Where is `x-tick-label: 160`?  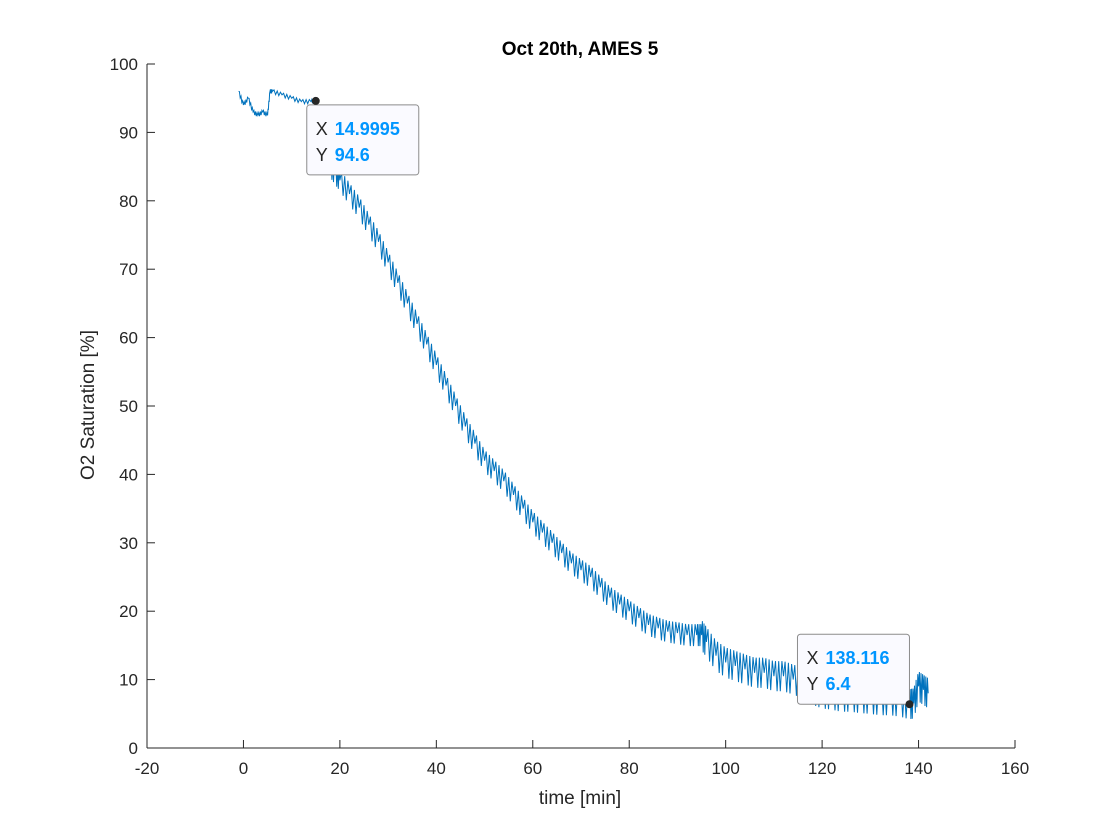
x-tick-label: 160 is located at coordinates (1015, 768).